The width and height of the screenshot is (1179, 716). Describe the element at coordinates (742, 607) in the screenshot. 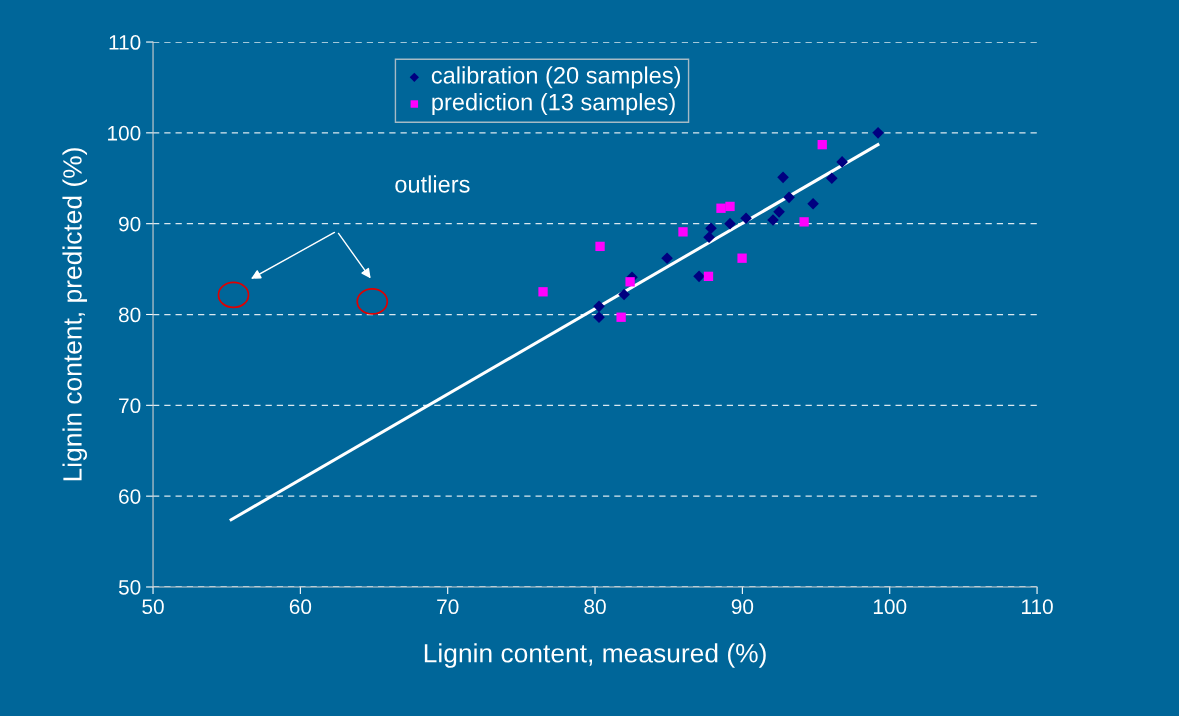

I see `x-tick-label: 90` at that location.